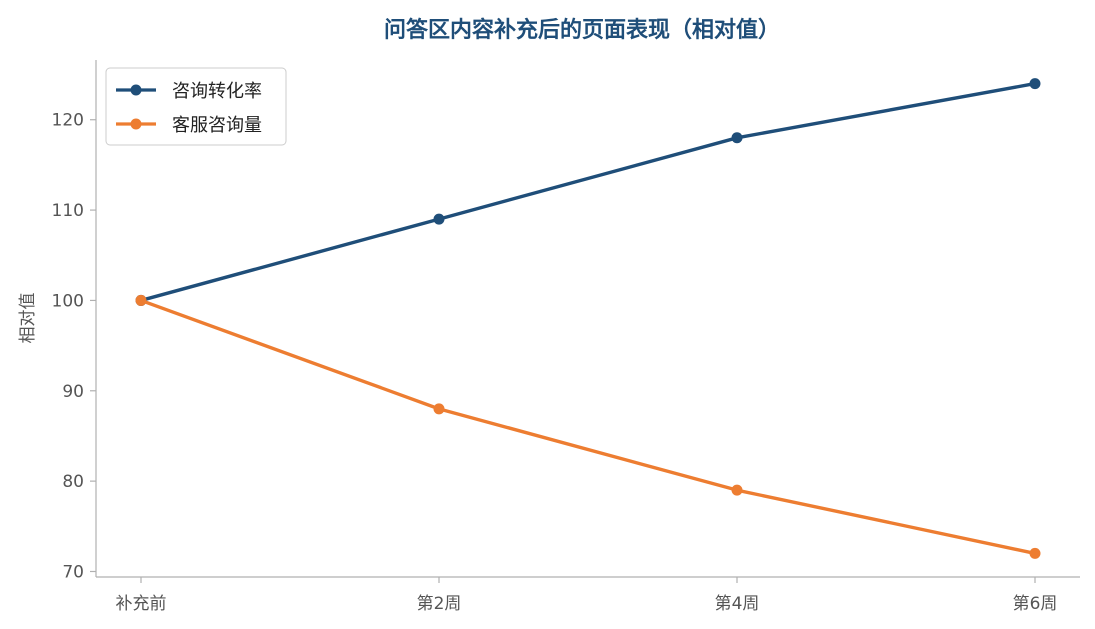 This screenshot has width=1095, height=629. What do you see at coordinates (74, 346) in the screenshot?
I see `y-ticks: 70 80 90 100 110 120` at bounding box center [74, 346].